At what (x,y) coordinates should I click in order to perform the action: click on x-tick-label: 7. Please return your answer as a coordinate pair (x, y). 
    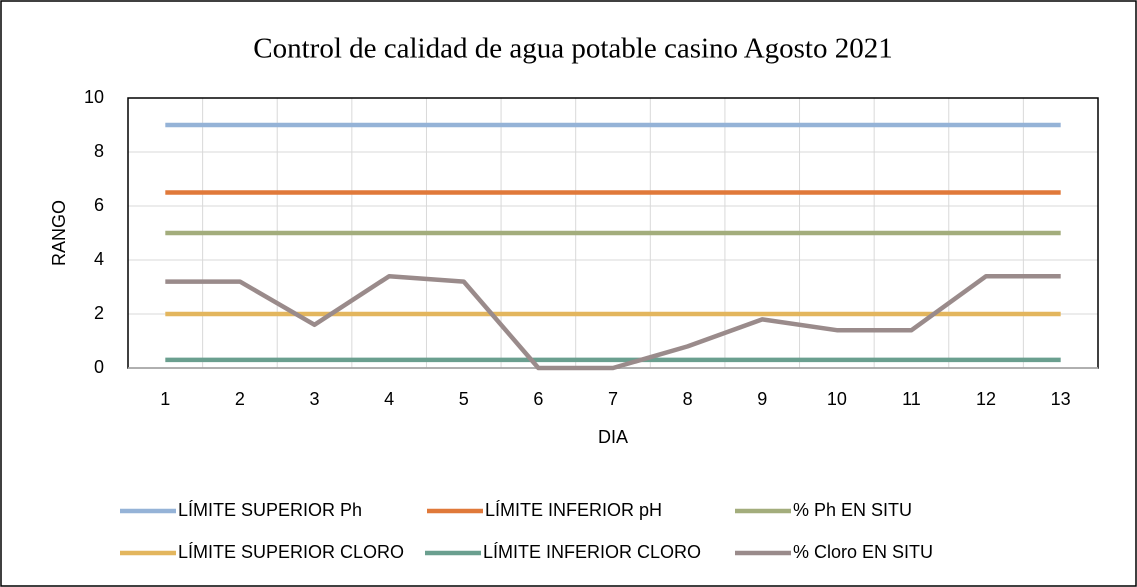
    Looking at the image, I should click on (613, 399).